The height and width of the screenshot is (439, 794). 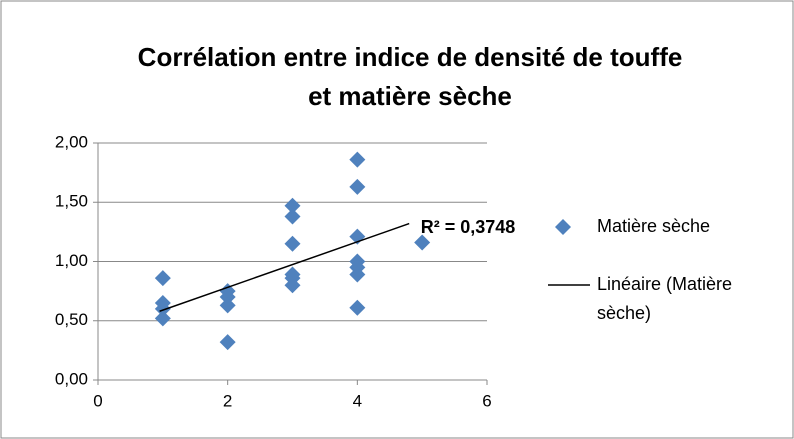 What do you see at coordinates (284, 267) in the screenshot?
I see `trendline` at bounding box center [284, 267].